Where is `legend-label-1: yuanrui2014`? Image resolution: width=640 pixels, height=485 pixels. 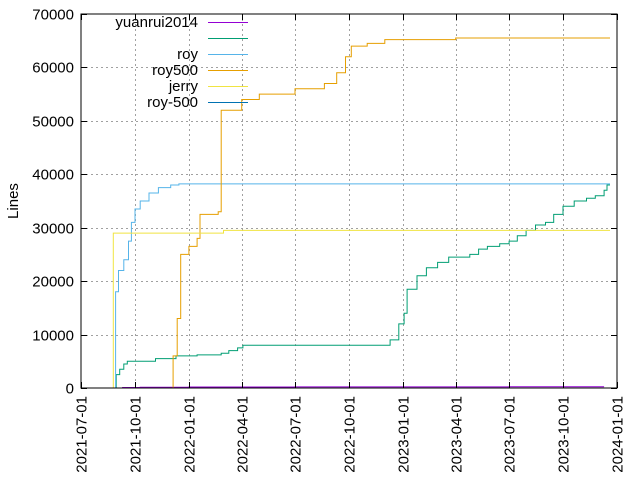
legend-label-1: yuanrui2014 is located at coordinates (156, 22).